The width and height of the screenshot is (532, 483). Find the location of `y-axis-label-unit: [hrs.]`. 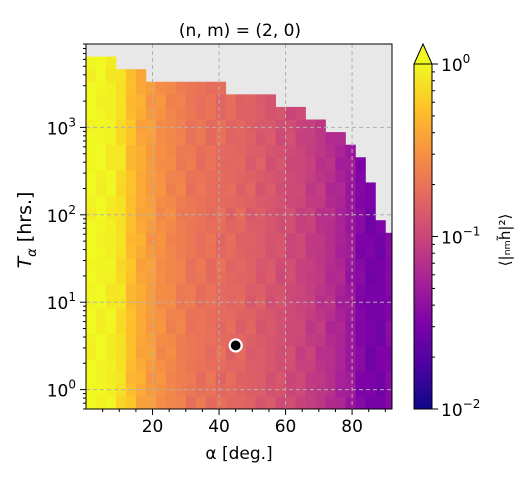

y-axis-label-unit: [hrs.] is located at coordinates (25, 220).